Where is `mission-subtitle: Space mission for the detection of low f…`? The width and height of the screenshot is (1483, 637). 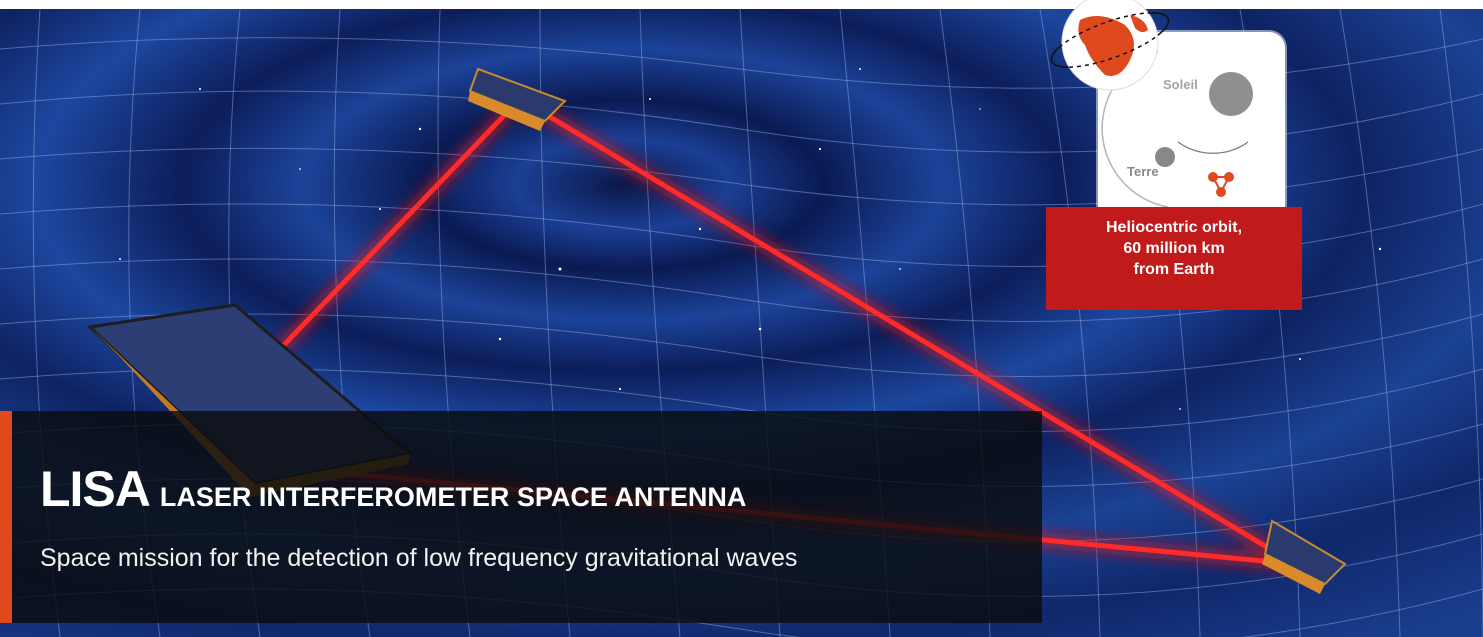
mission-subtitle: Space mission for the detection of low f… is located at coordinates (419, 558).